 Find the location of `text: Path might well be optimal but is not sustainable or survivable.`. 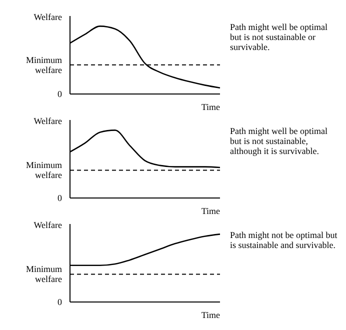

text: Path might well be optimal but is not sustainable or survivable. is located at coordinates (279, 37).